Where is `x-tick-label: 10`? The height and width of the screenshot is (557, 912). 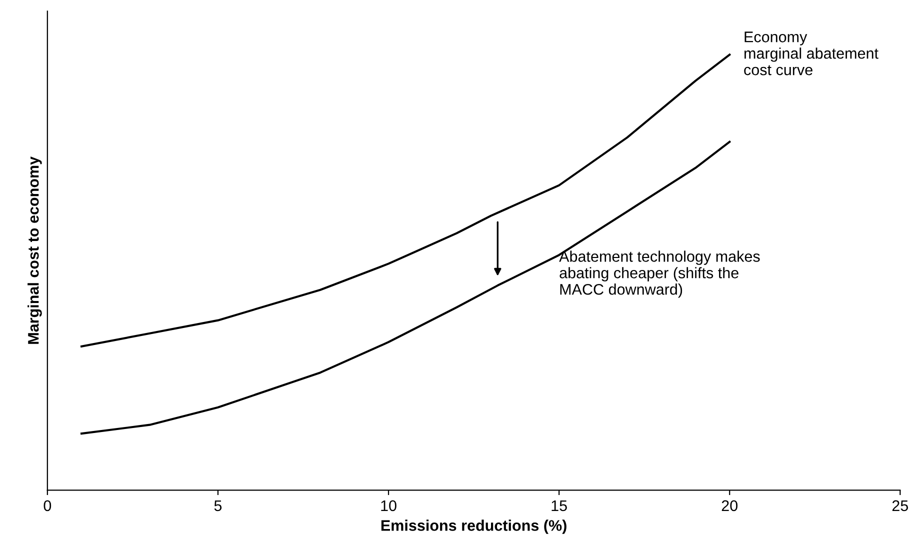
x-tick-label: 10 is located at coordinates (388, 506).